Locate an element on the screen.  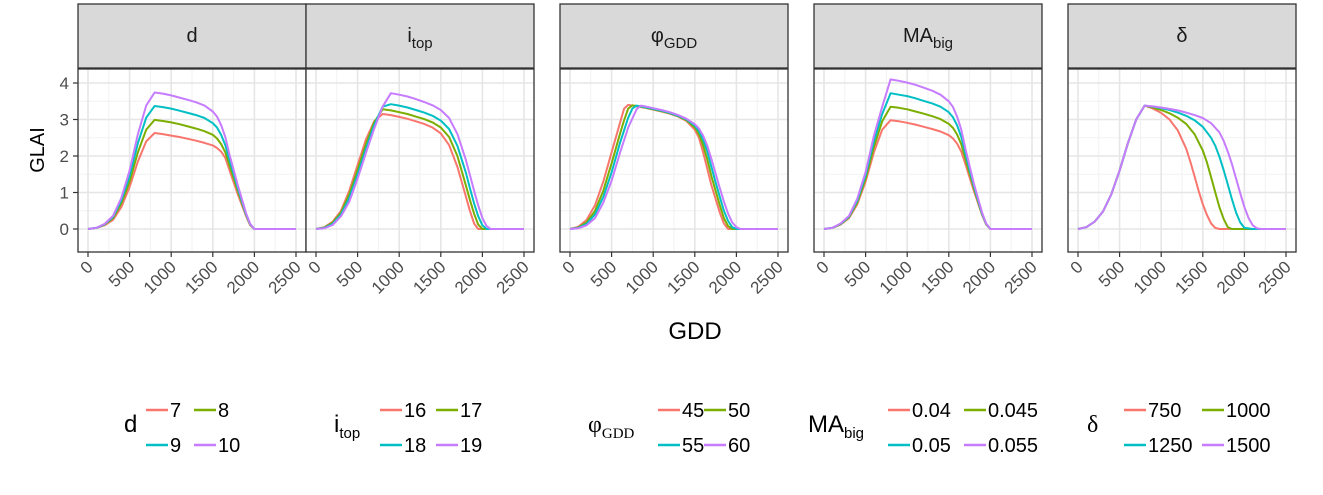
legend-4: MAbig 0.04 0.045 0.05 0.055 is located at coordinates (923, 428).